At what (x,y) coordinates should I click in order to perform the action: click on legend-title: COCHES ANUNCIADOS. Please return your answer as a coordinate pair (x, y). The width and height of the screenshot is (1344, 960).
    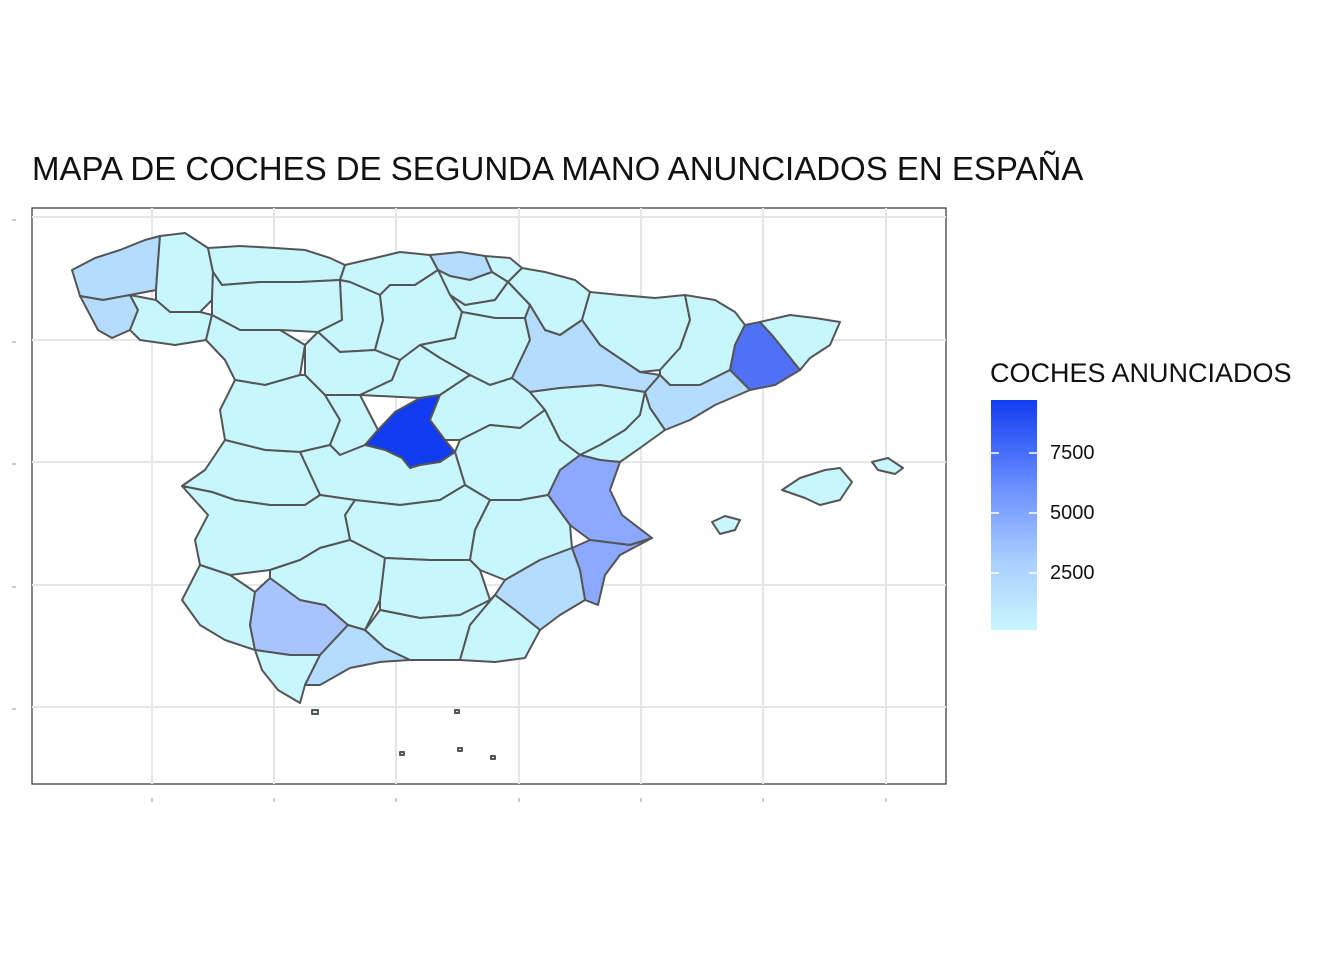
    Looking at the image, I should click on (1141, 373).